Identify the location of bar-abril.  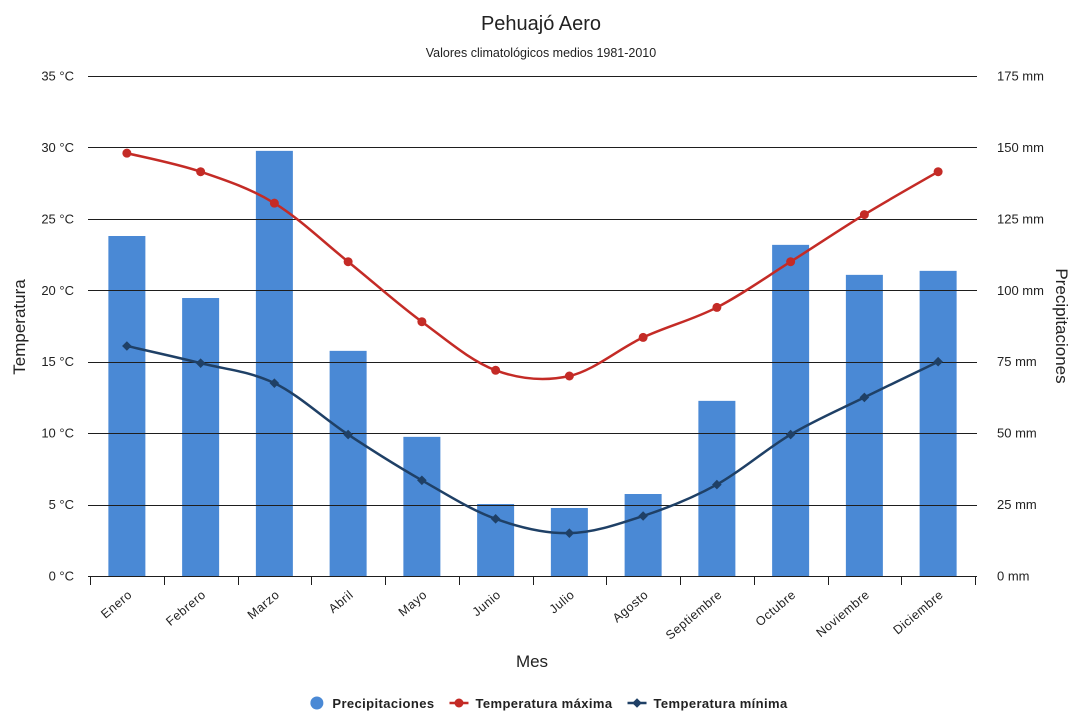
(348, 463).